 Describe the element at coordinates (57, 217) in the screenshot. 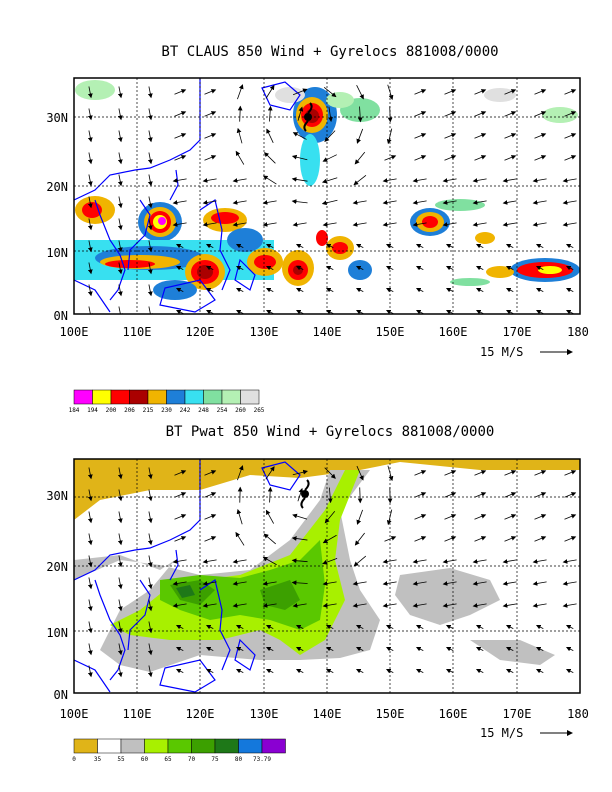

I see `claus-lat-labels: 0N 10N 20N 30N` at that location.